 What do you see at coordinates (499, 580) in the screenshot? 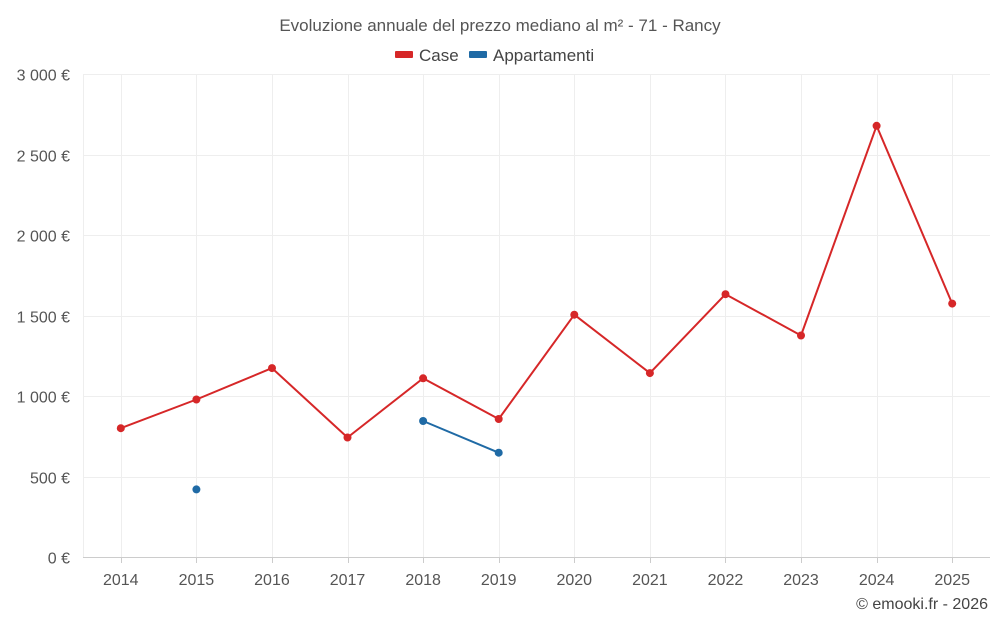
I see `x-tick-label: 2019` at bounding box center [499, 580].